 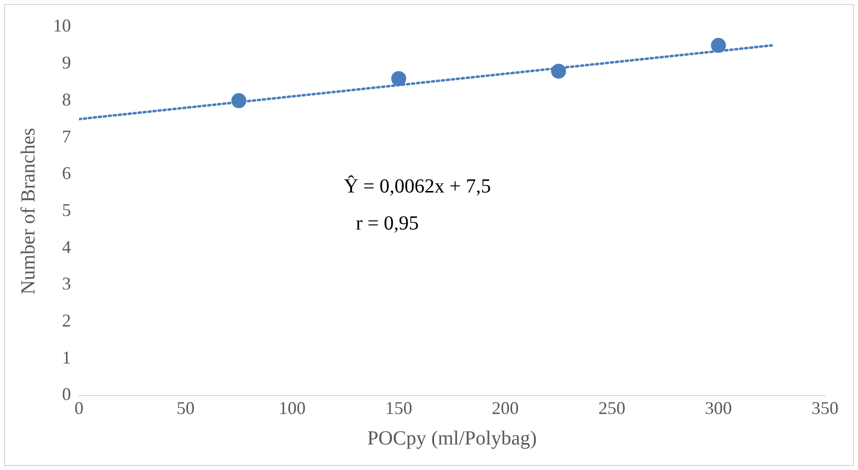 What do you see at coordinates (452, 438) in the screenshot?
I see `x-axis-title: POCpy (ml/Polybag)` at bounding box center [452, 438].